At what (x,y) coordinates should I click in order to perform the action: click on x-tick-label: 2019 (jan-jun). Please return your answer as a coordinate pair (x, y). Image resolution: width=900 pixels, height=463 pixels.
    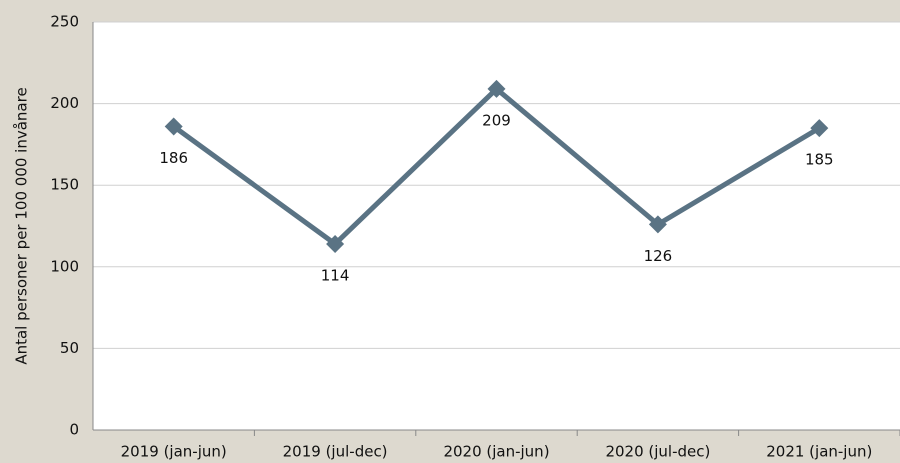
    Looking at the image, I should click on (174, 452).